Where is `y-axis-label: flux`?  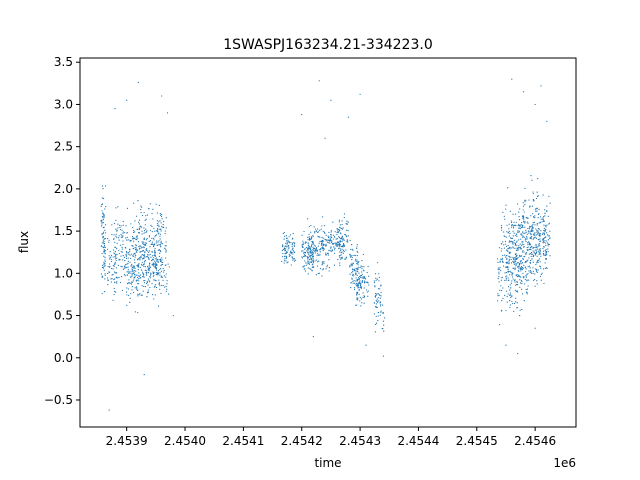
y-axis-label: flux is located at coordinates (24, 242).